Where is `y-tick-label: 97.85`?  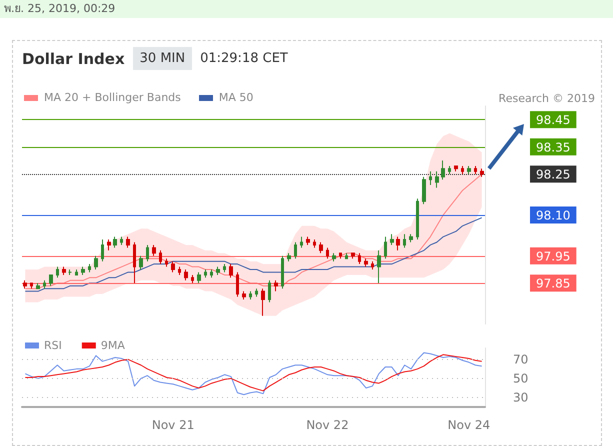 y-tick-label: 97.85 is located at coordinates (553, 283).